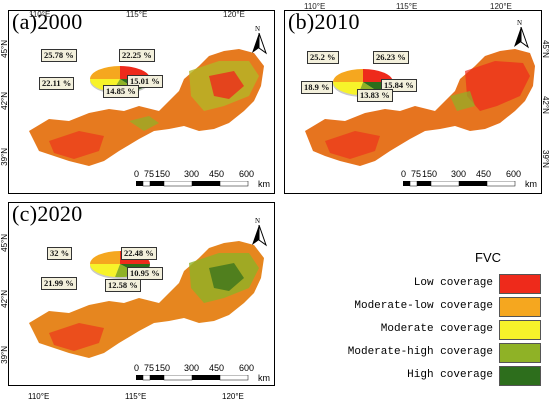  What do you see at coordinates (323, 57) in the screenshot?
I see `pct-label: 25.2 %` at bounding box center [323, 57].